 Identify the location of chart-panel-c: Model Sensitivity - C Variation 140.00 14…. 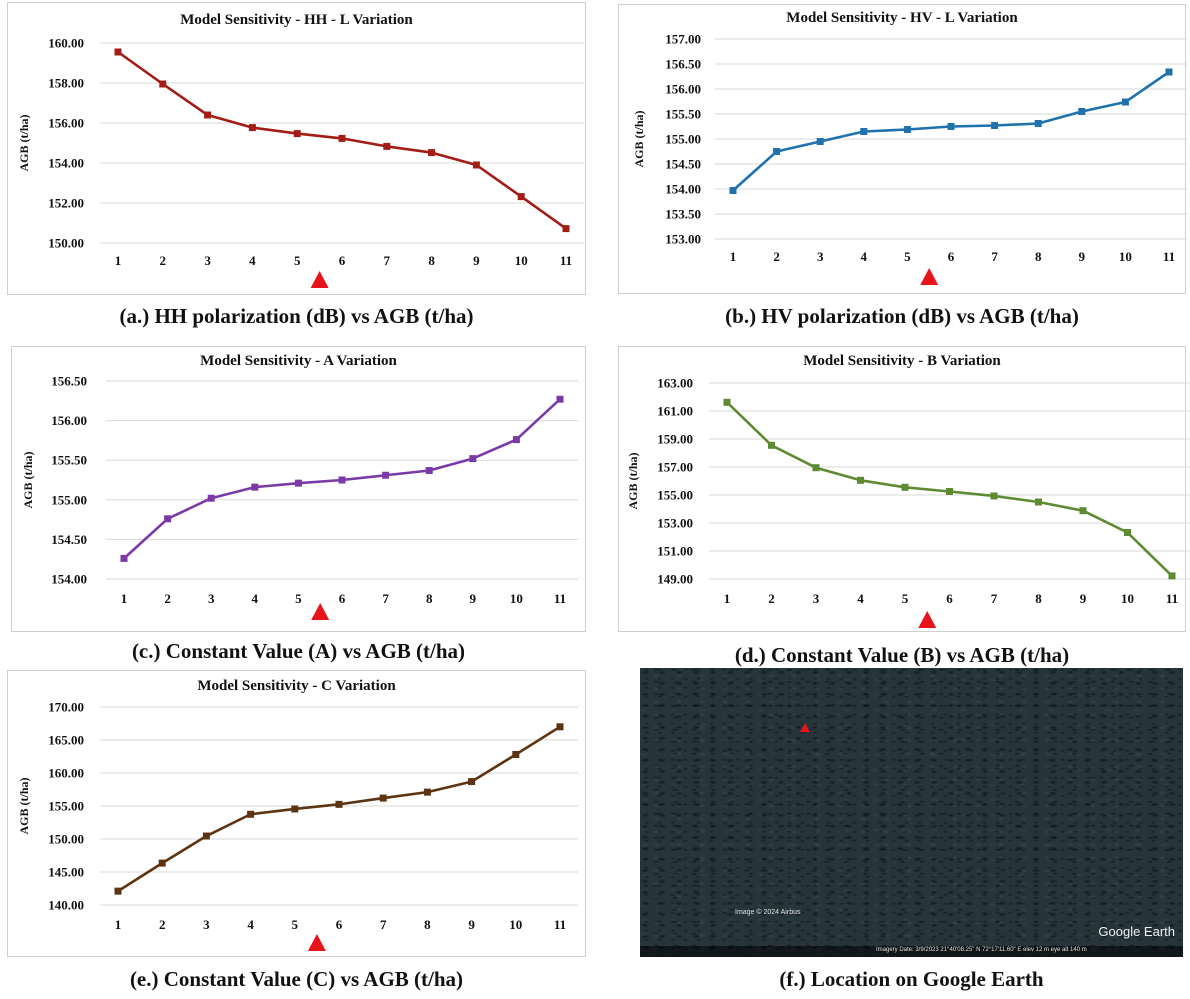
(296, 813).